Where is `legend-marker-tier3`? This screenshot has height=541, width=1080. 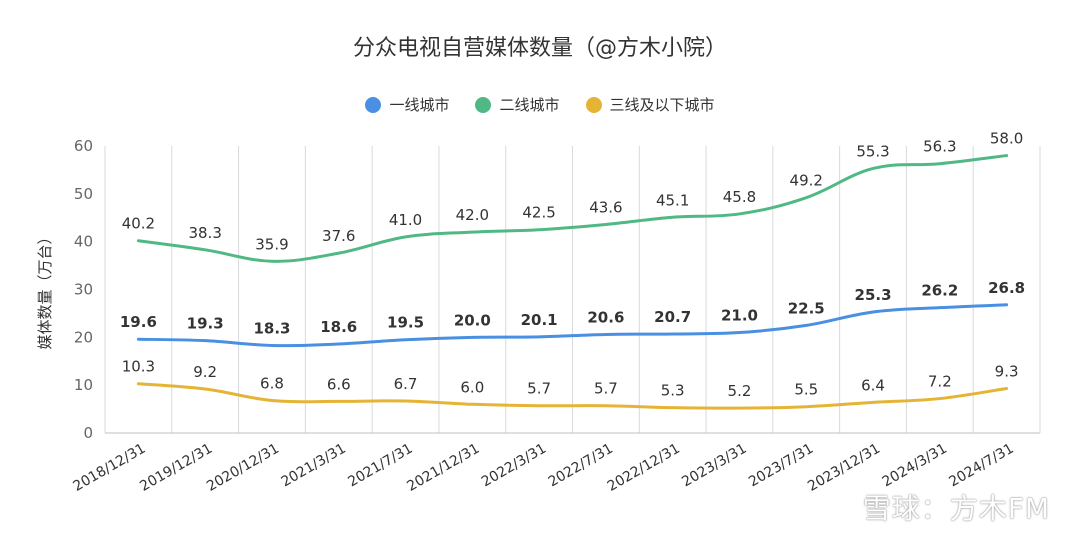
legend-marker-tier3 is located at coordinates (593, 104).